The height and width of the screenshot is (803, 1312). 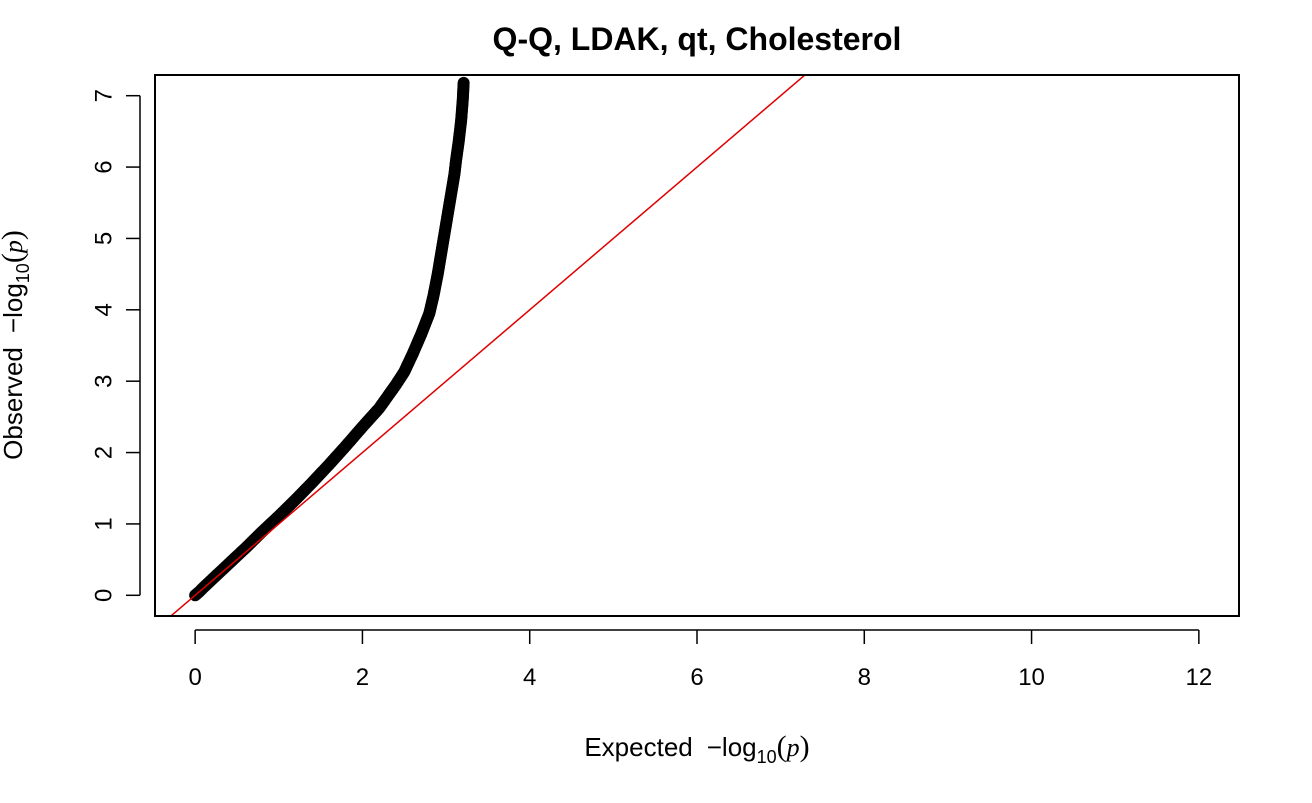 What do you see at coordinates (16, 345) in the screenshot?
I see `y-axis-label: Observed −log10(p)` at bounding box center [16, 345].